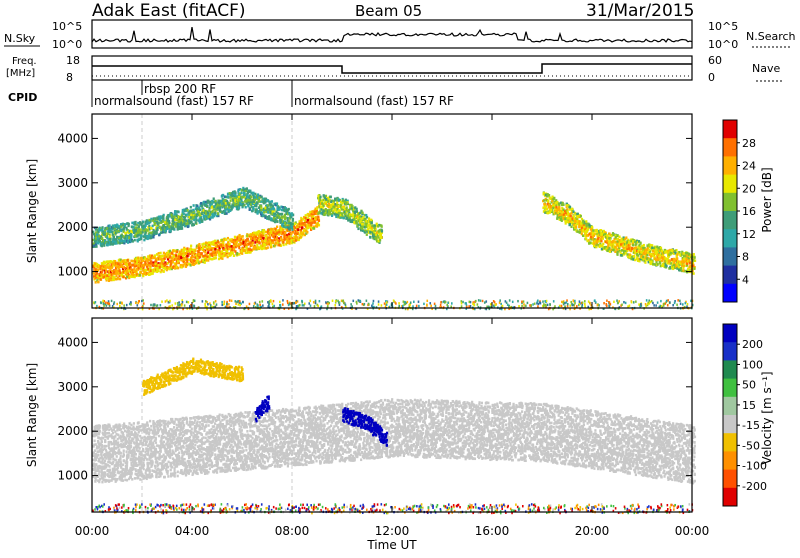 This screenshot has width=800, height=558. I want to click on freq-tick-top: 18, so click(73, 60).